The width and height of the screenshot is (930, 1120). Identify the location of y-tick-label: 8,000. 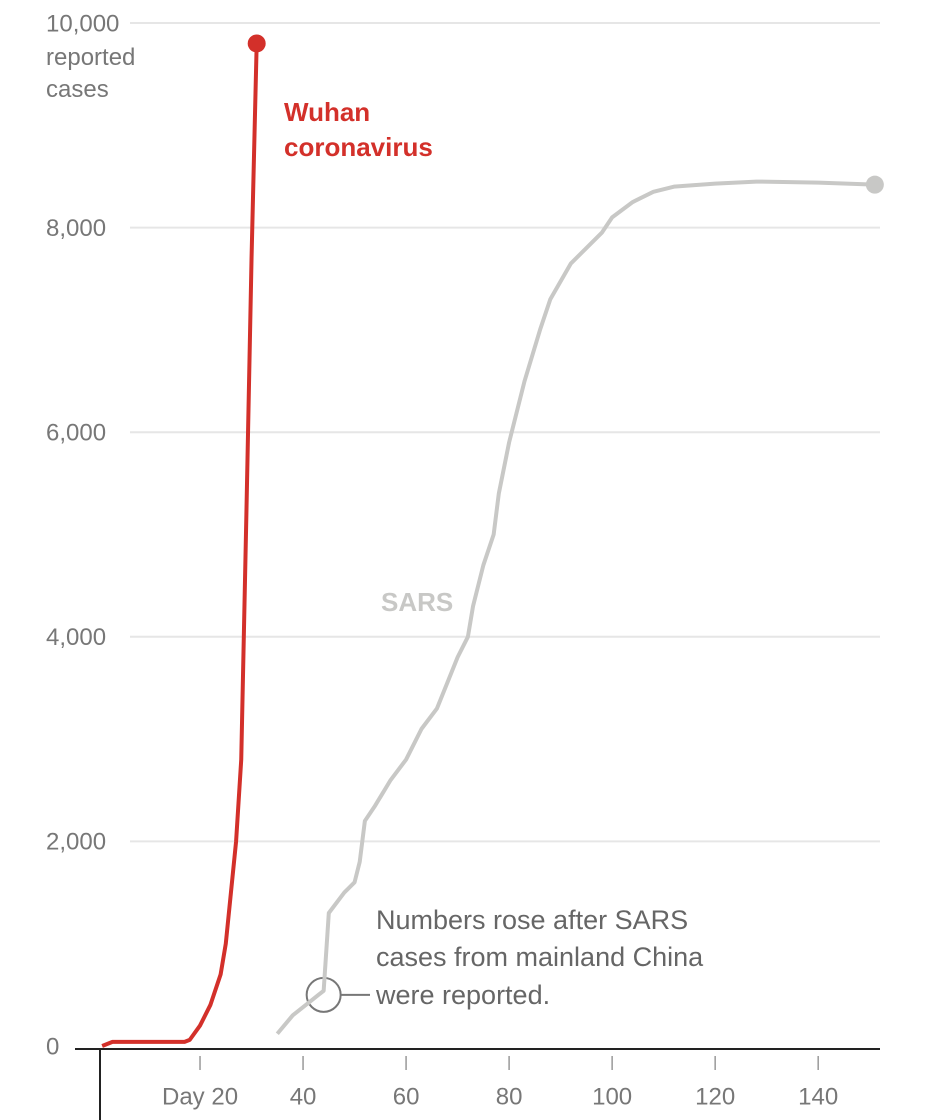
(76, 228).